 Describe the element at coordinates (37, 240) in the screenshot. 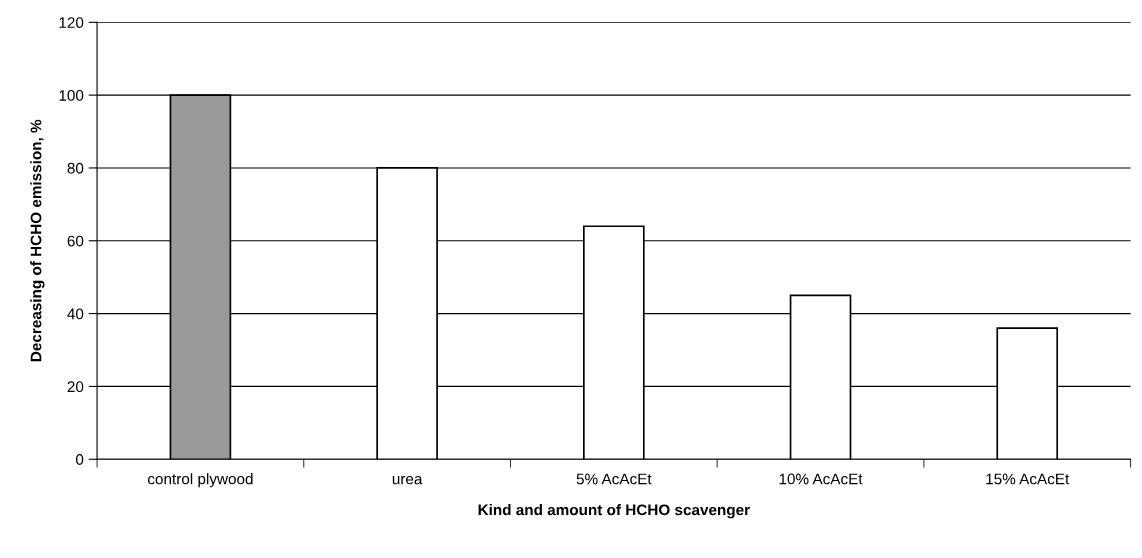

I see `y-axis-title: Decreasing of HCHO emission, %` at that location.